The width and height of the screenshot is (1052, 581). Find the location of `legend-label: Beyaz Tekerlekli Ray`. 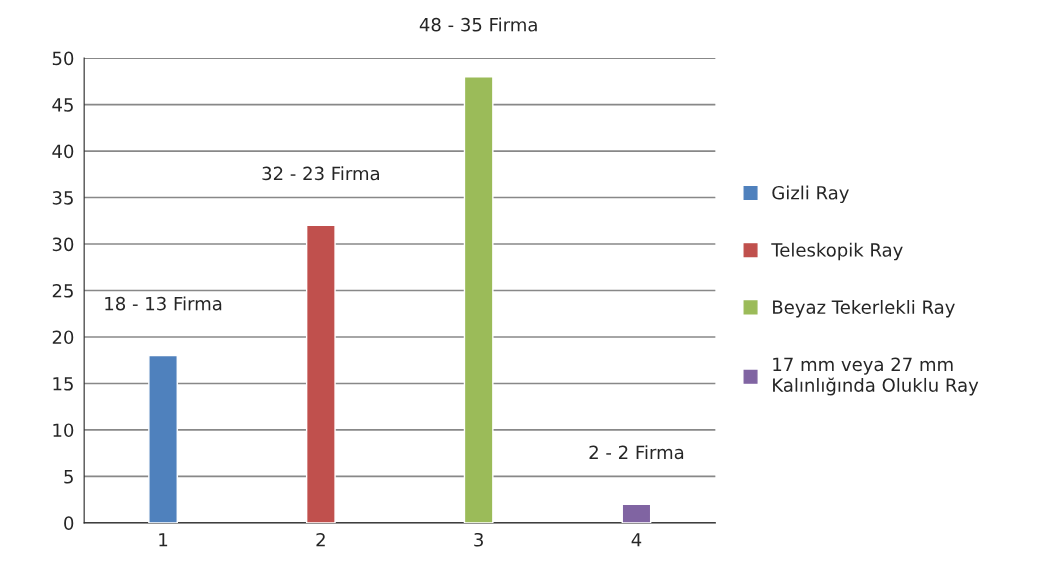

legend-label: Beyaz Tekerlekli Ray is located at coordinates (864, 308).